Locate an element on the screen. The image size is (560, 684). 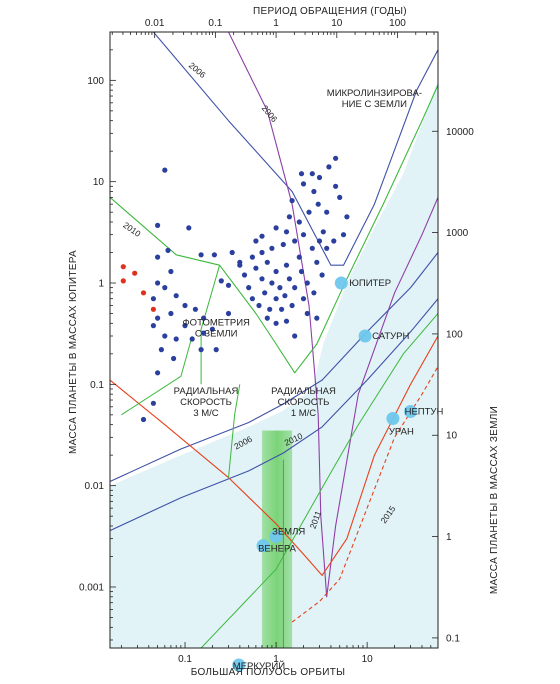
photometry-region-lower-edge is located at coordinates (157, 375).